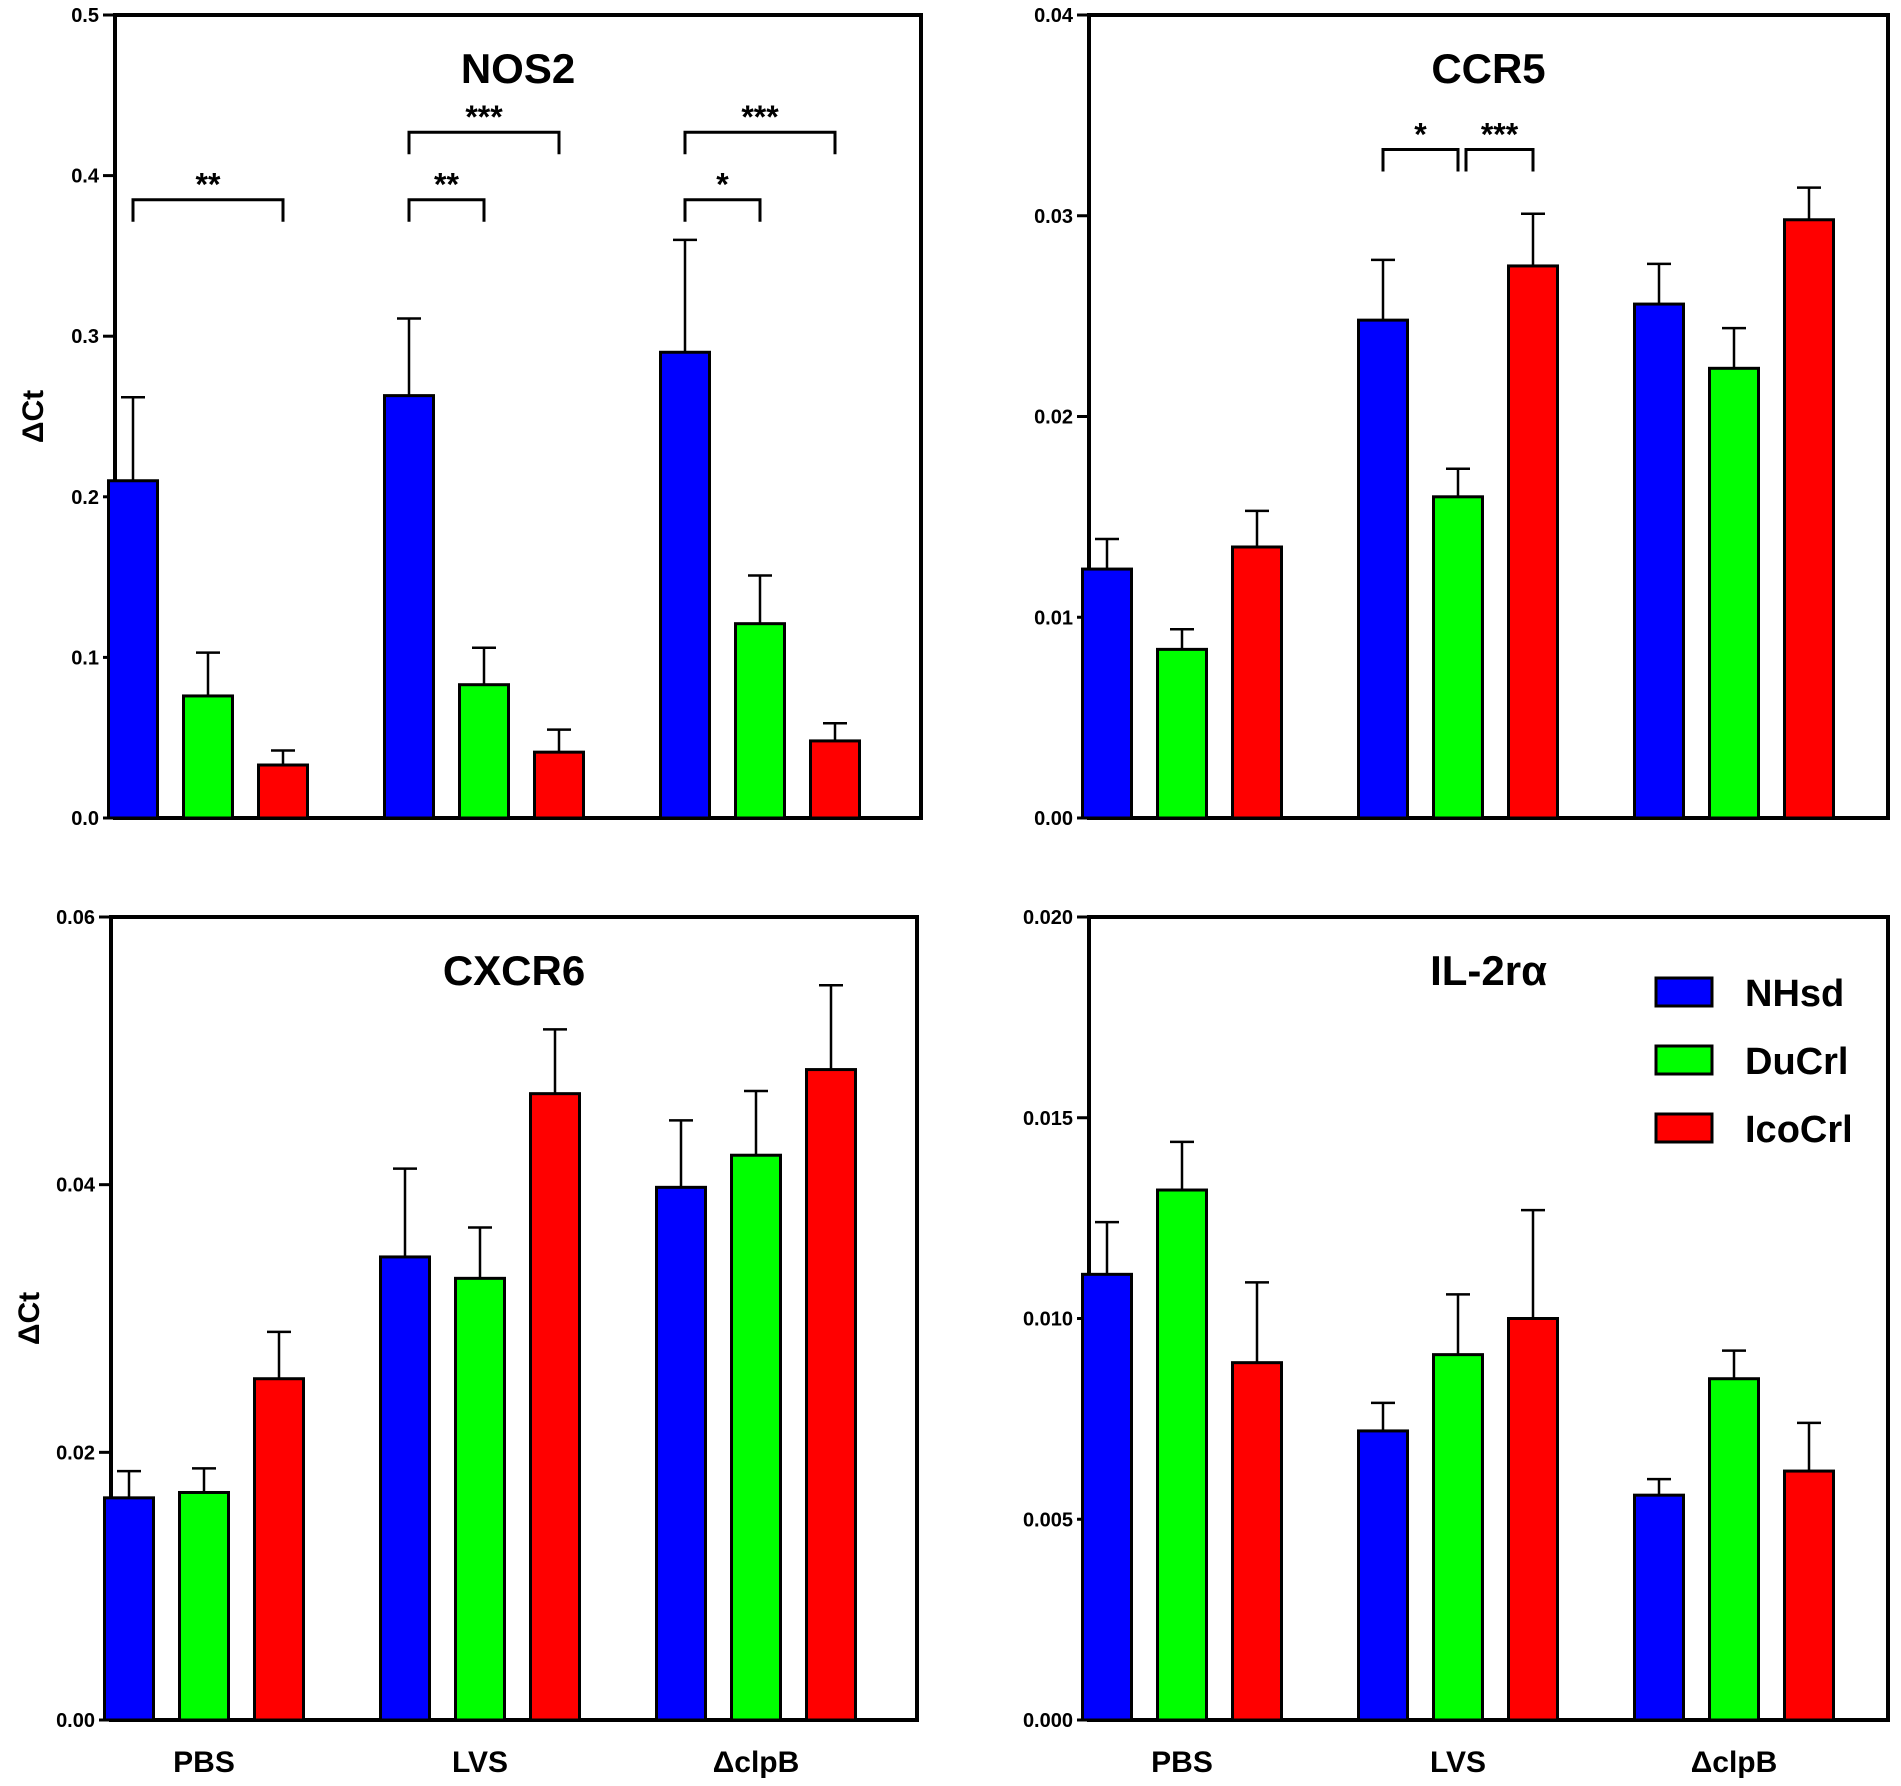 This screenshot has height=1786, width=1901. What do you see at coordinates (1796, 1062) in the screenshot?
I see `legend-label: DuCrl` at bounding box center [1796, 1062].